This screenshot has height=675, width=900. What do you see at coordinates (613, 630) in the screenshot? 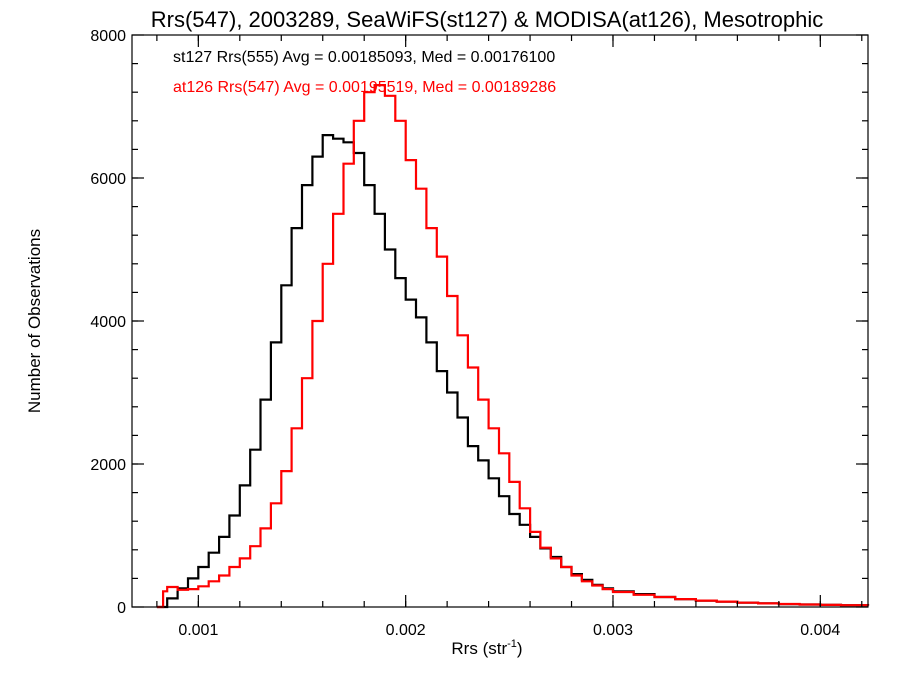
I see `x-tick-label: 0.003` at bounding box center [613, 630].